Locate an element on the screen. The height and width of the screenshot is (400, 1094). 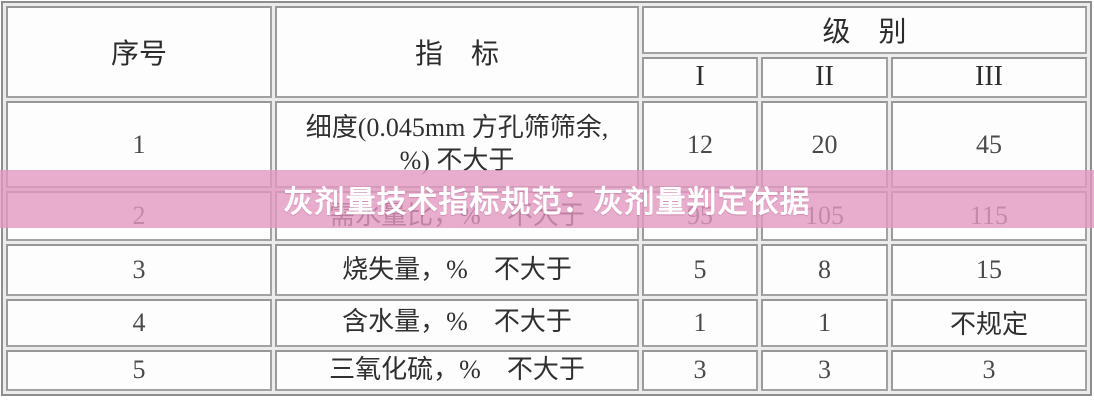
cell-seq: 4 is located at coordinates (139, 322).